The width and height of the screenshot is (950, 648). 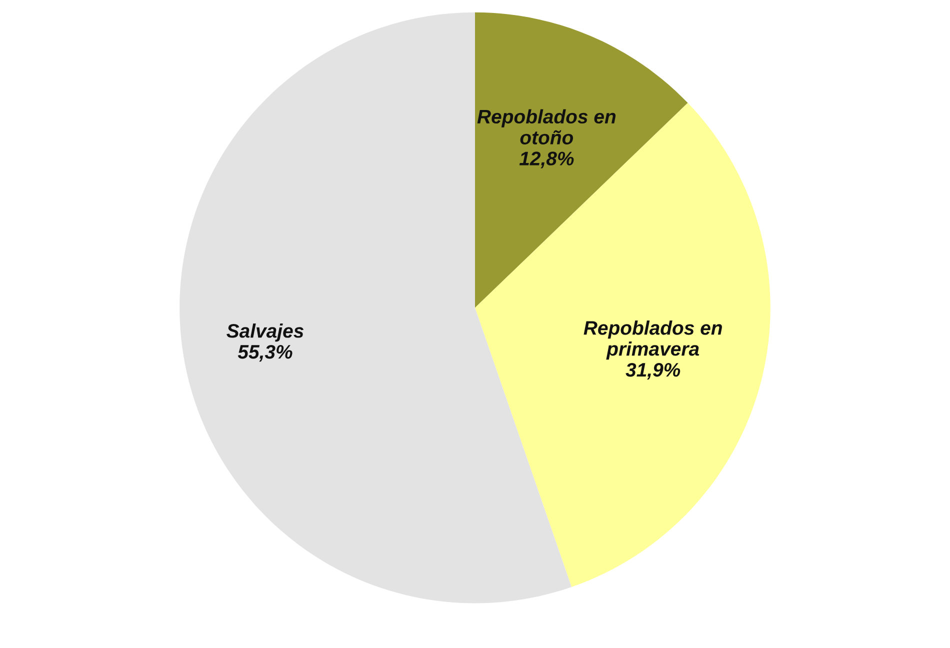 I want to click on data-label: 55,3%, so click(x=265, y=353).